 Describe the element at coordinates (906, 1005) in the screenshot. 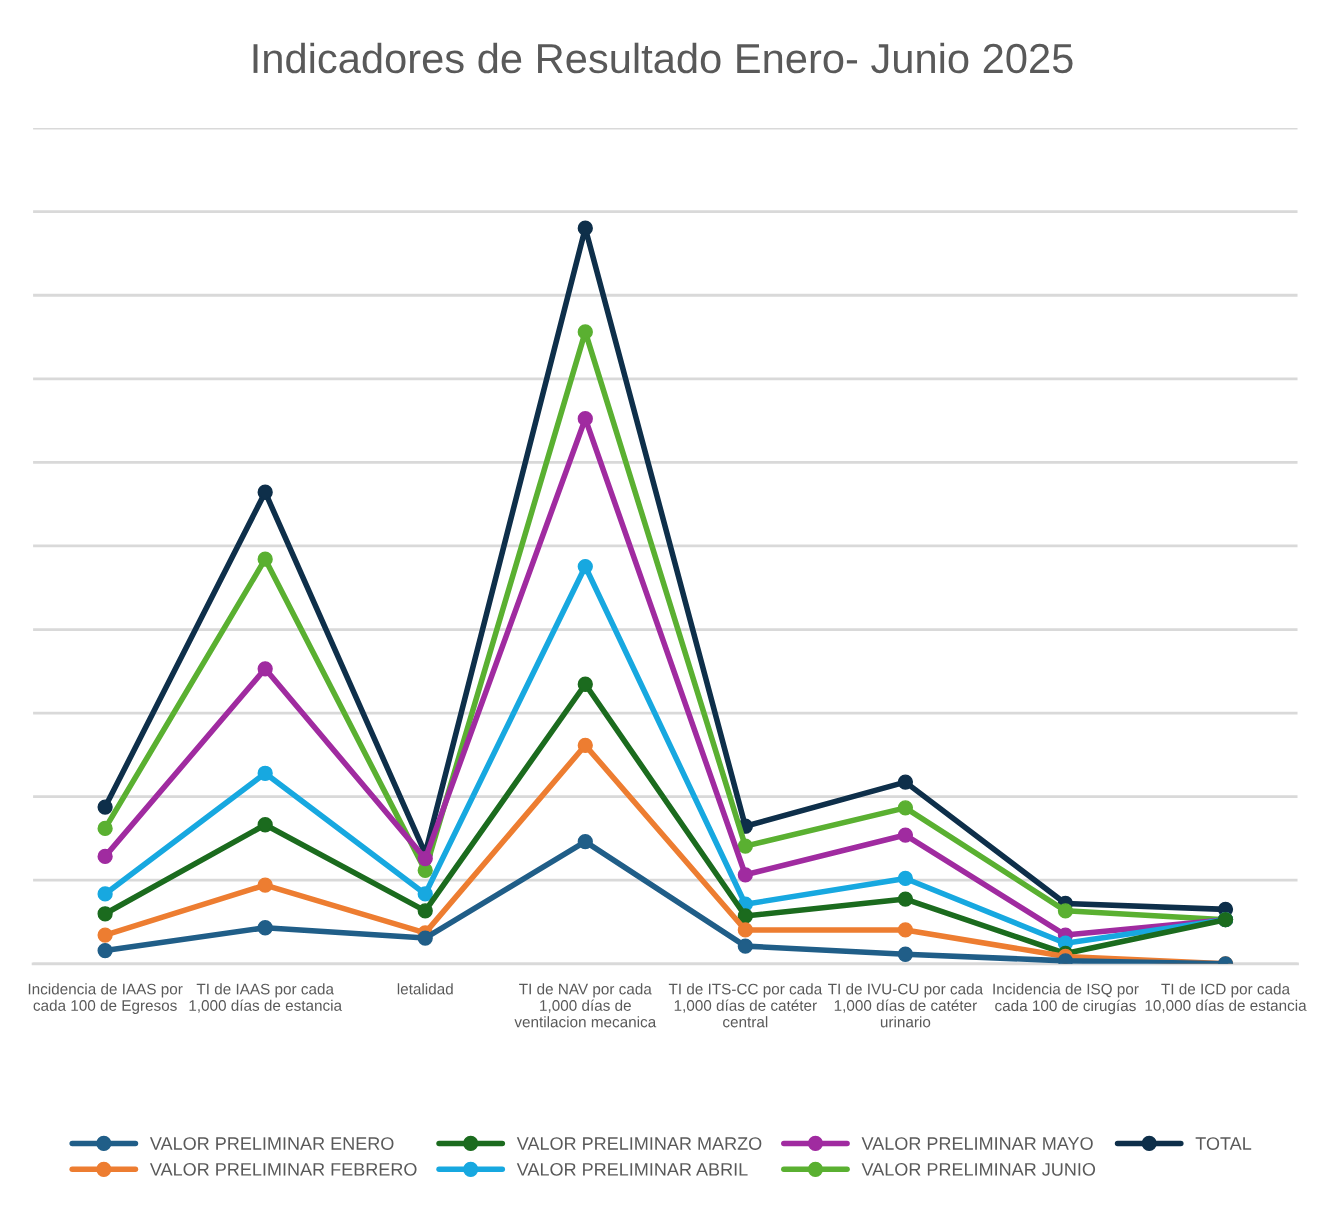

I see `x-tick-label: TI de IVU-CU por cada 1,000 días de catéter urinario` at that location.